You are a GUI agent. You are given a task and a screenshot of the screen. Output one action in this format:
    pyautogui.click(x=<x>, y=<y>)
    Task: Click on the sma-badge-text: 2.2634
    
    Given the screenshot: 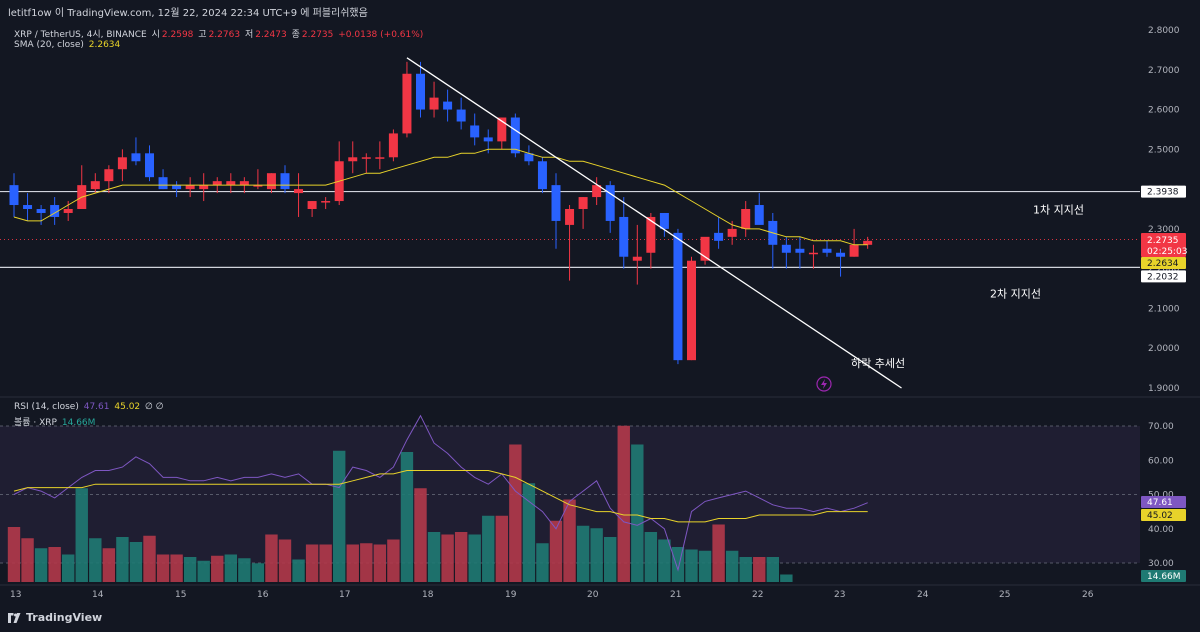 What is the action you would take?
    pyautogui.click(x=1163, y=264)
    